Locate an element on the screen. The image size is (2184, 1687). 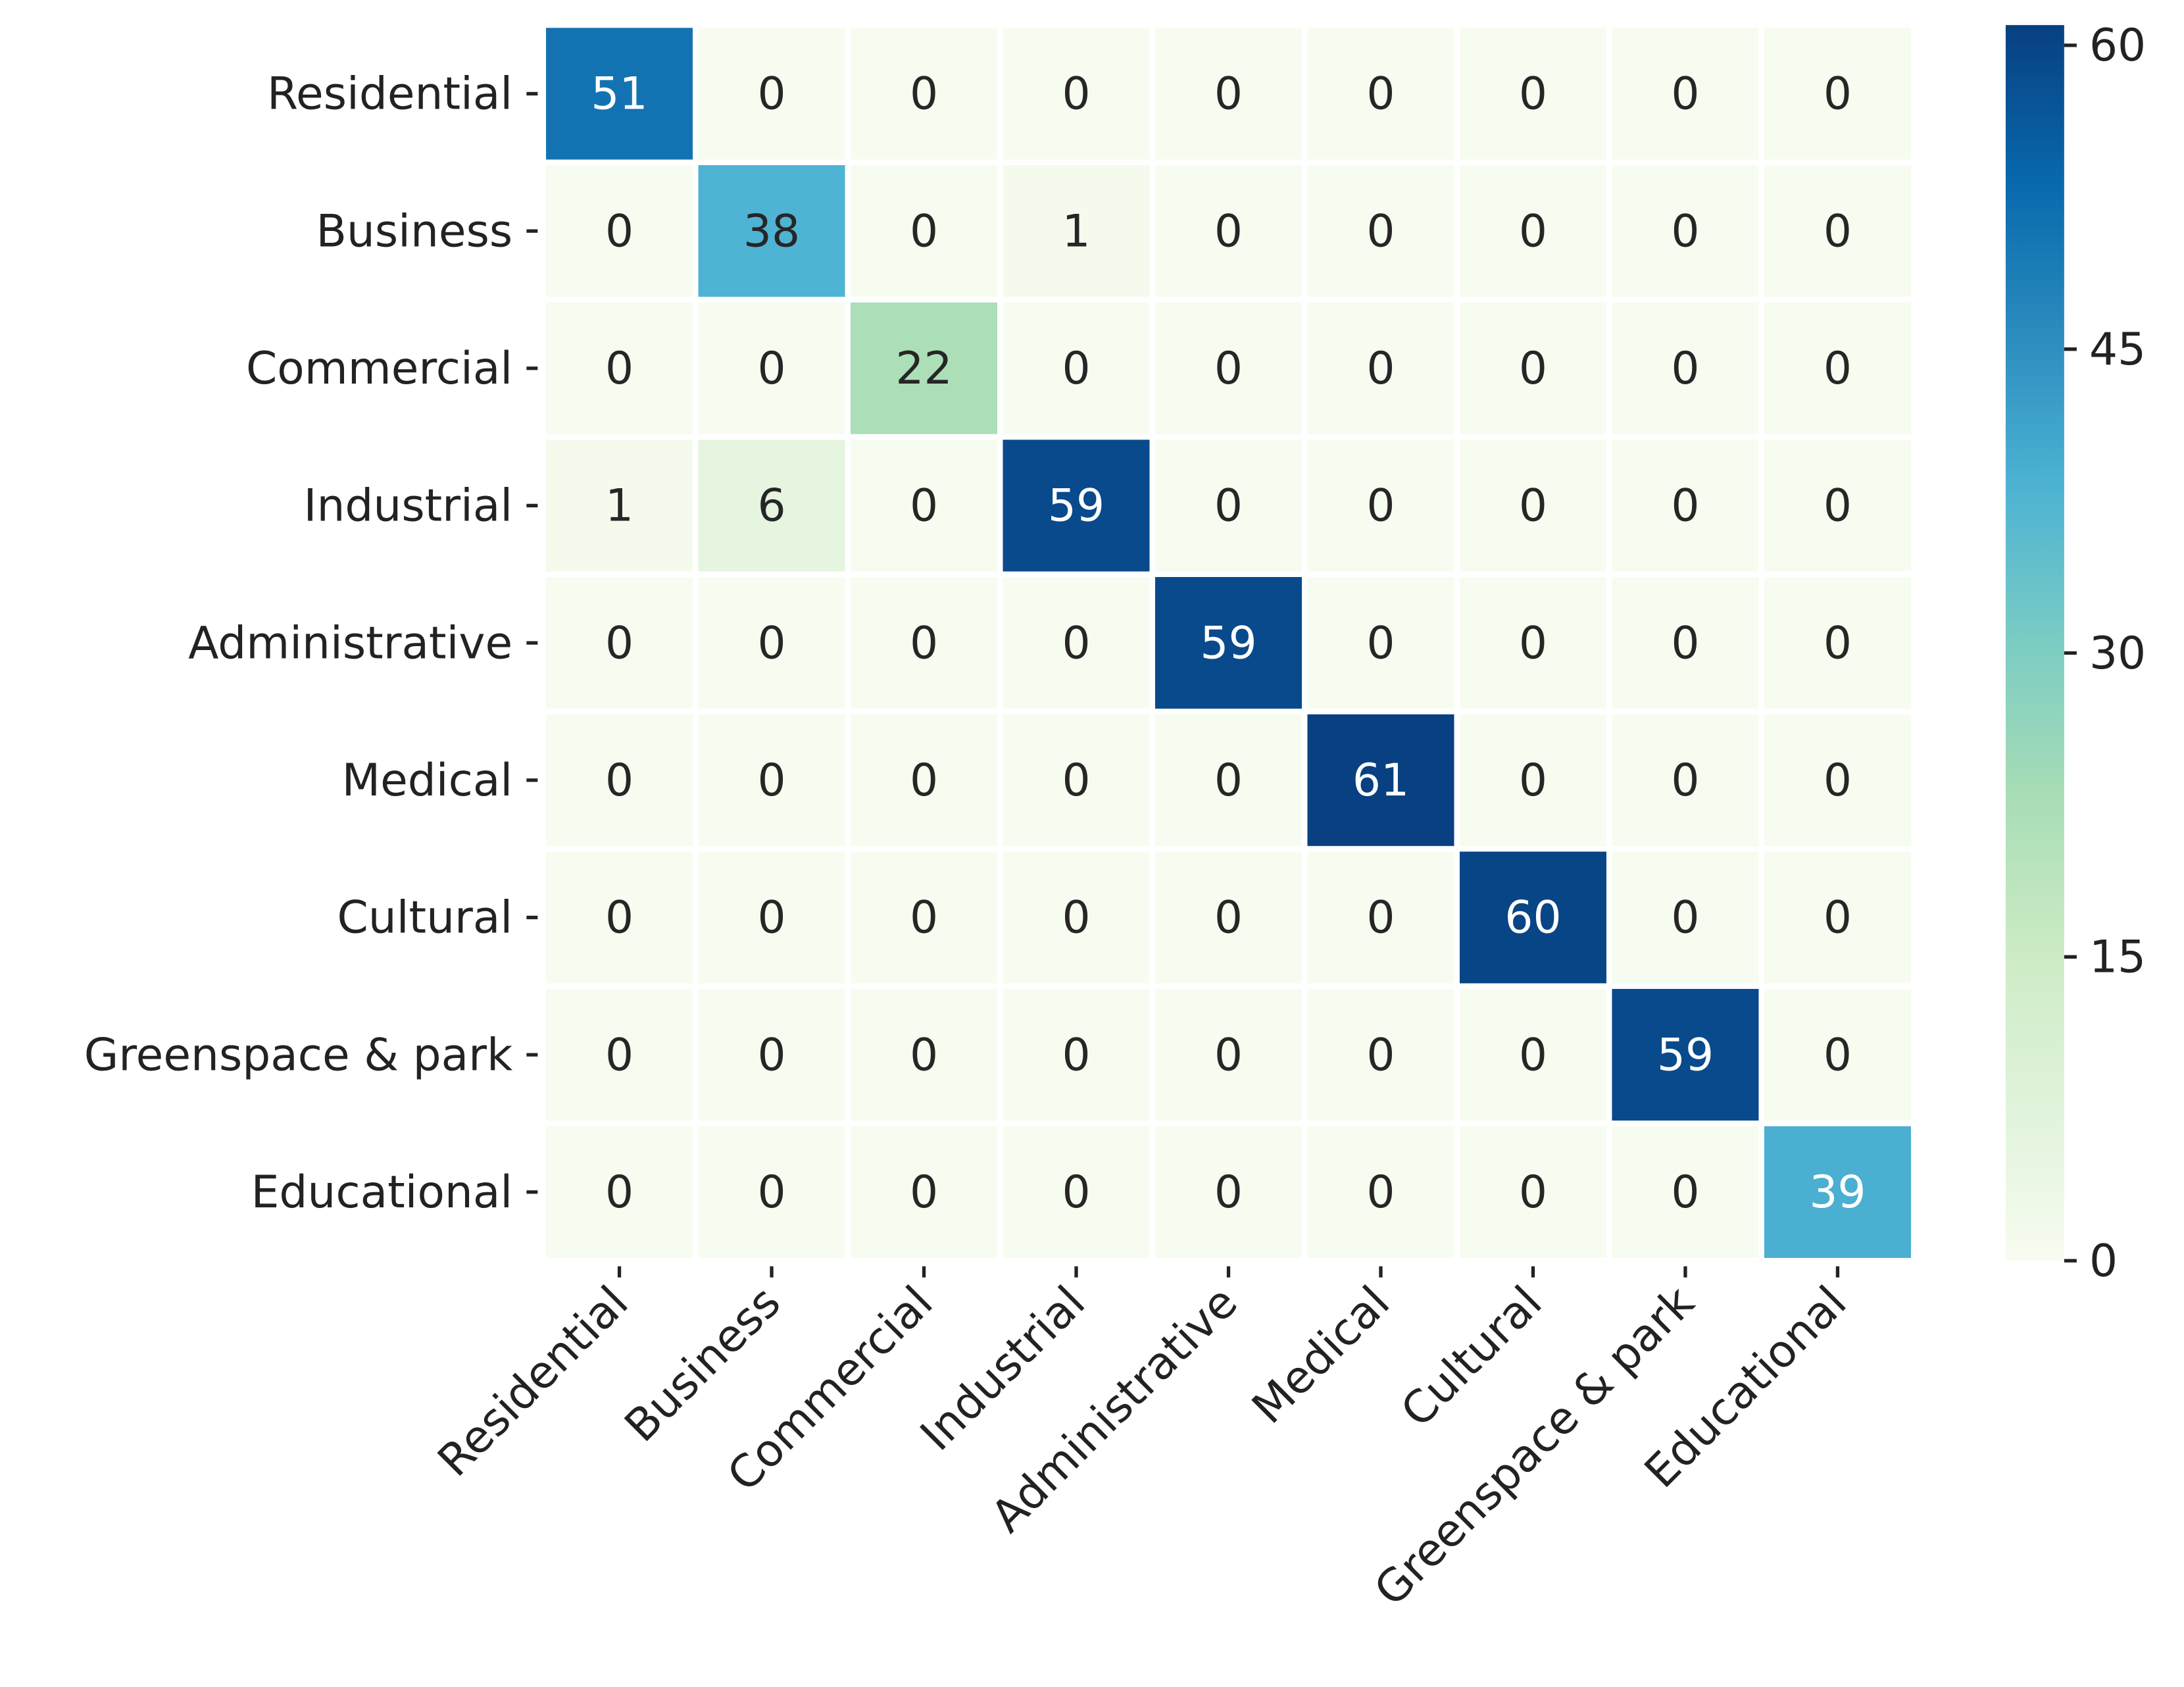
colorbar-tick-label: 60 is located at coordinates (2117, 45).